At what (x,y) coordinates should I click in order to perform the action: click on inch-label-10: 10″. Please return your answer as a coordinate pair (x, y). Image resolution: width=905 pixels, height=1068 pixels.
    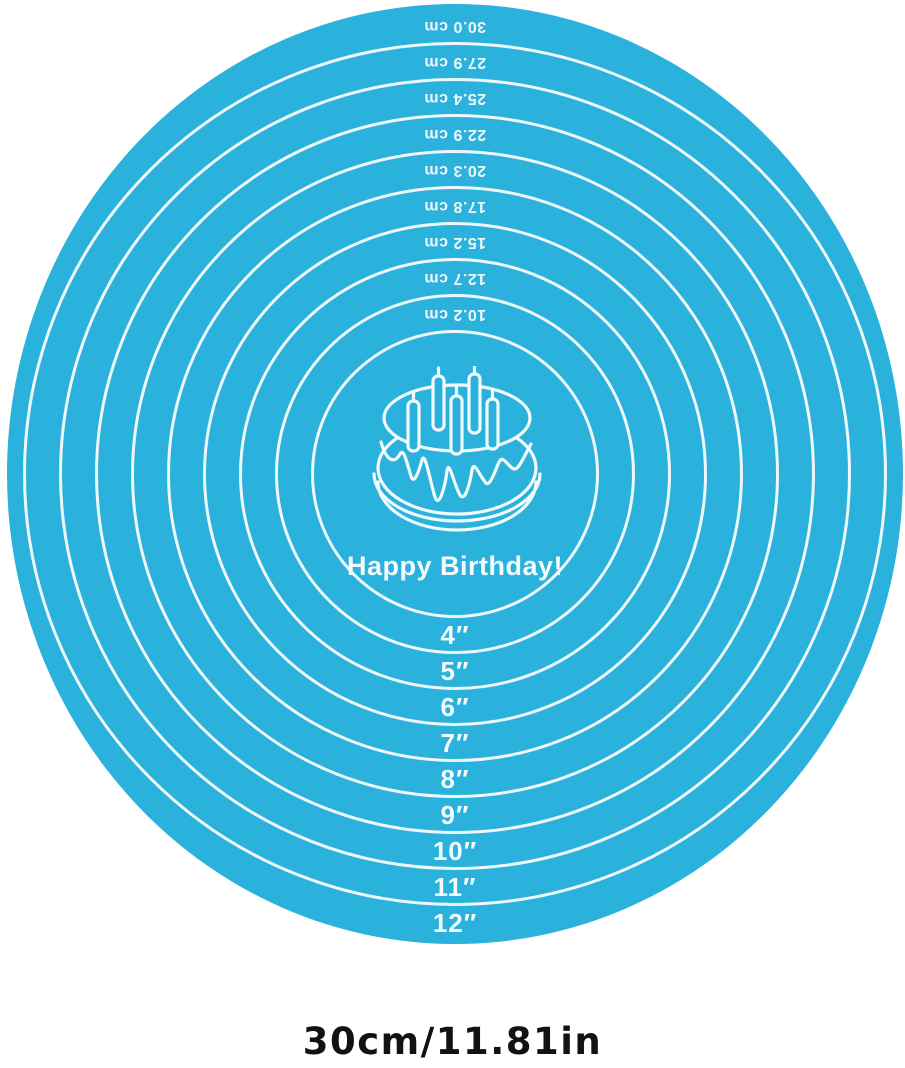
    Looking at the image, I should click on (455, 851).